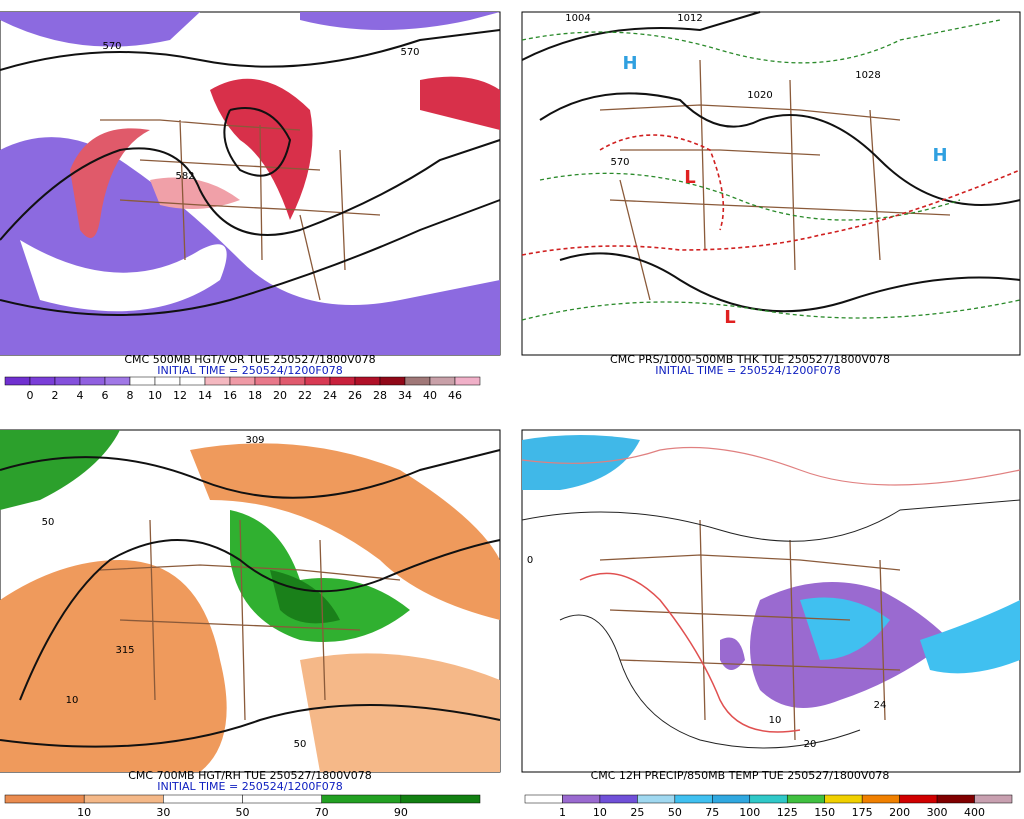 This screenshot has height=819, width=1024. What do you see at coordinates (899, 812) in the screenshot?
I see `colorbar-label: 200` at bounding box center [899, 812].